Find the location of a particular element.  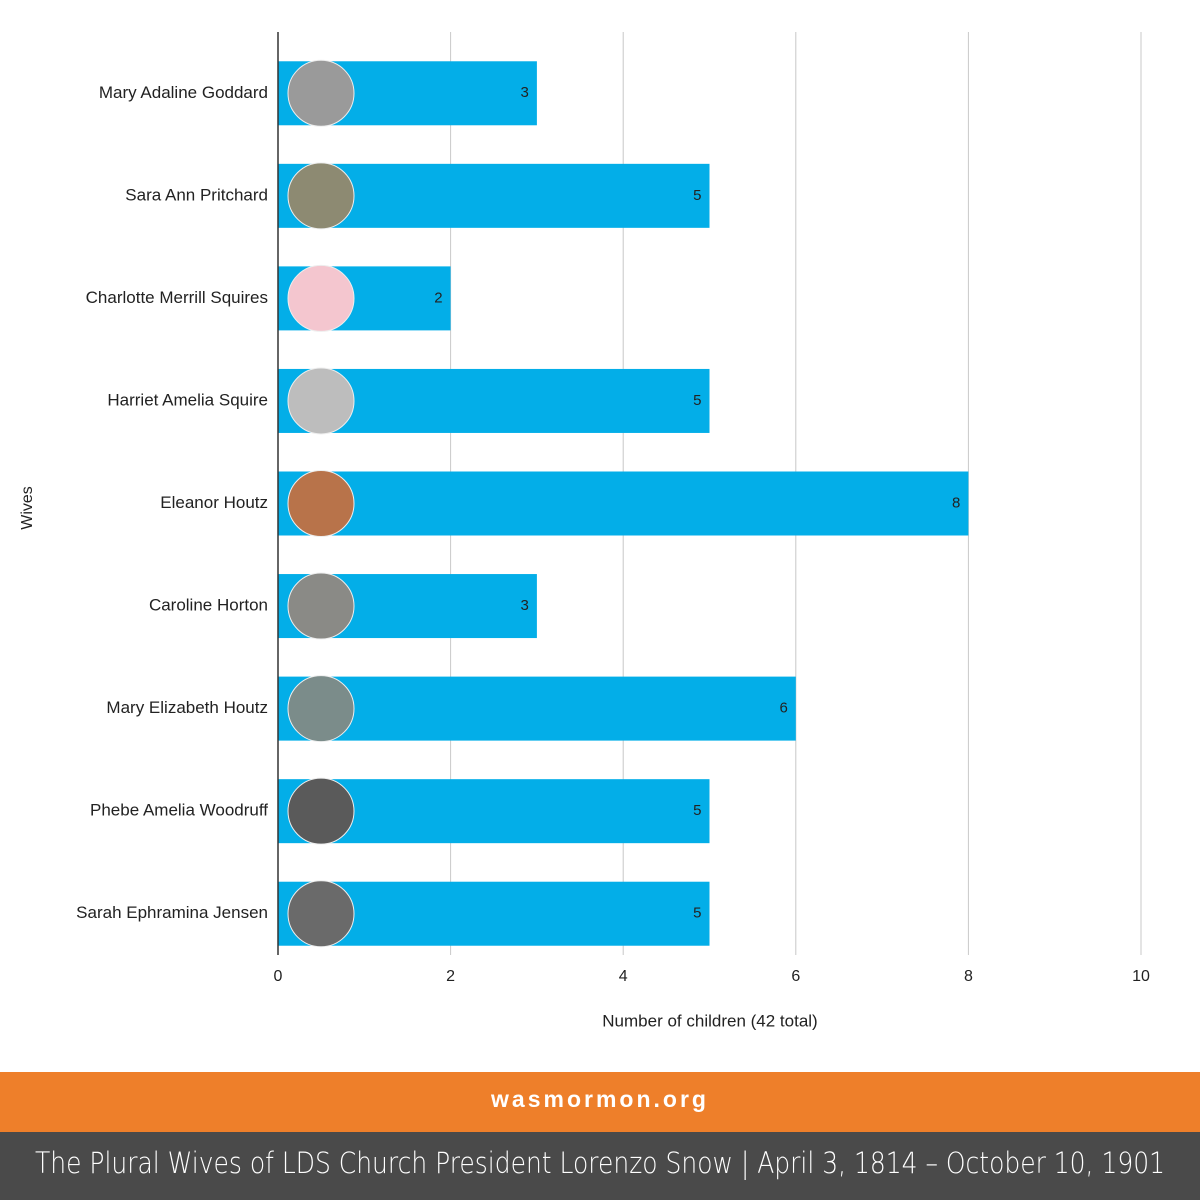

x-tick-label: 2 is located at coordinates (450, 976).